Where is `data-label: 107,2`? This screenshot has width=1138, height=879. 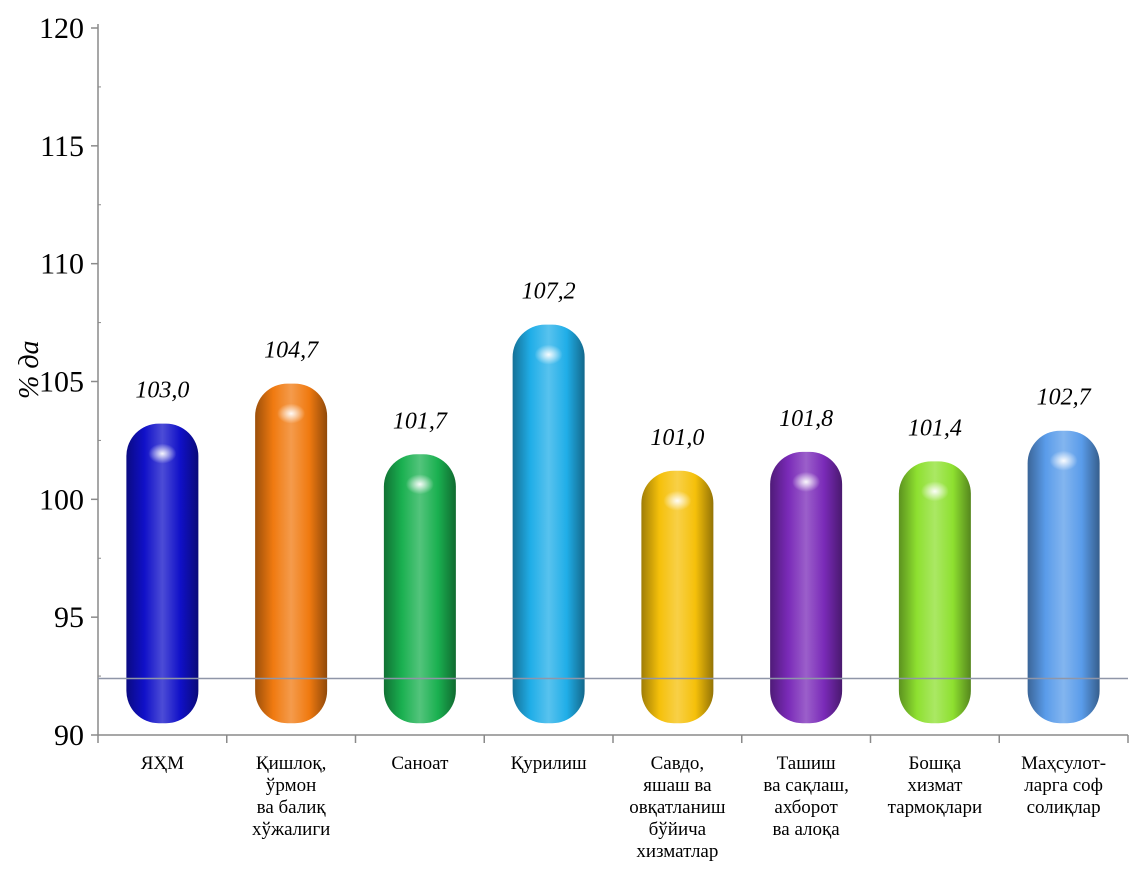
data-label: 107,2 is located at coordinates (549, 292).